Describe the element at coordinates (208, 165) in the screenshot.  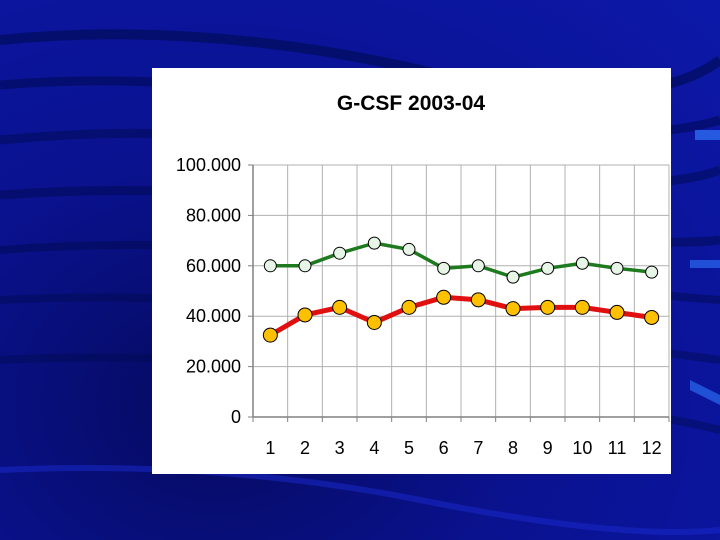
I see `y-tick-label-5: 100.000` at that location.